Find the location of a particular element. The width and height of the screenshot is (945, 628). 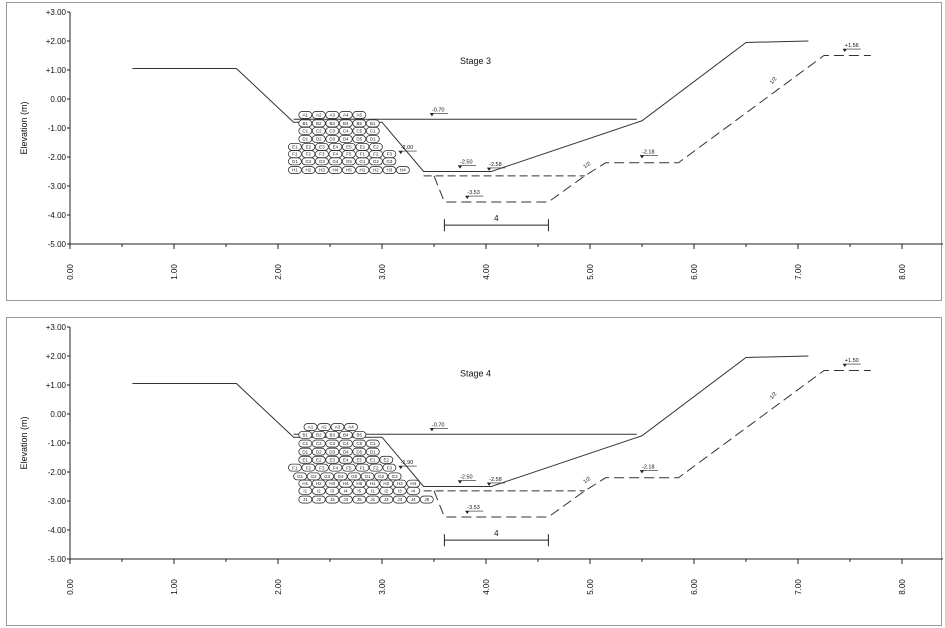

rock-block: J1 is located at coordinates (372, 499).